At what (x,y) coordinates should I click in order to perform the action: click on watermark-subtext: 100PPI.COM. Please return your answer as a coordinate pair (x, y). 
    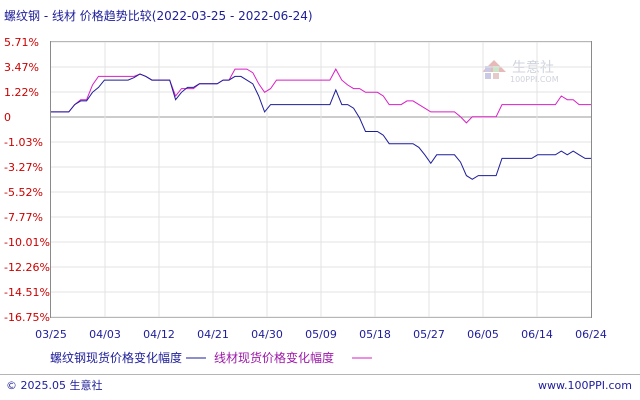
    Looking at the image, I should click on (534, 79).